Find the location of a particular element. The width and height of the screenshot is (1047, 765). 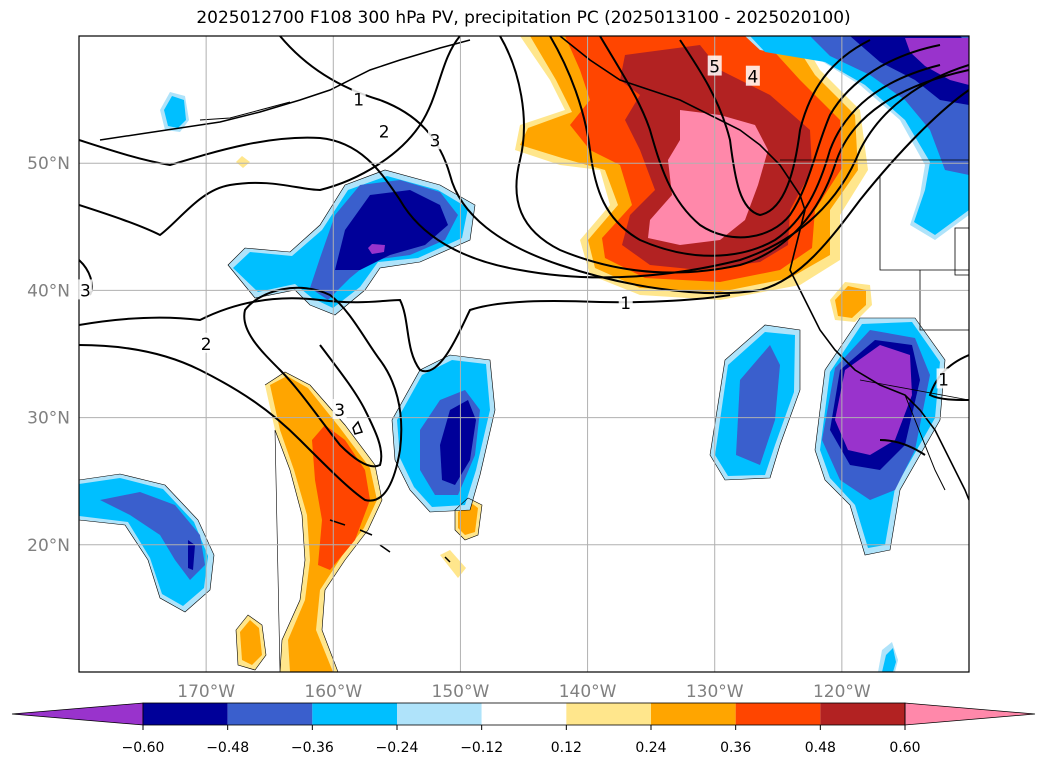

contour-label: 5 is located at coordinates (714, 68).